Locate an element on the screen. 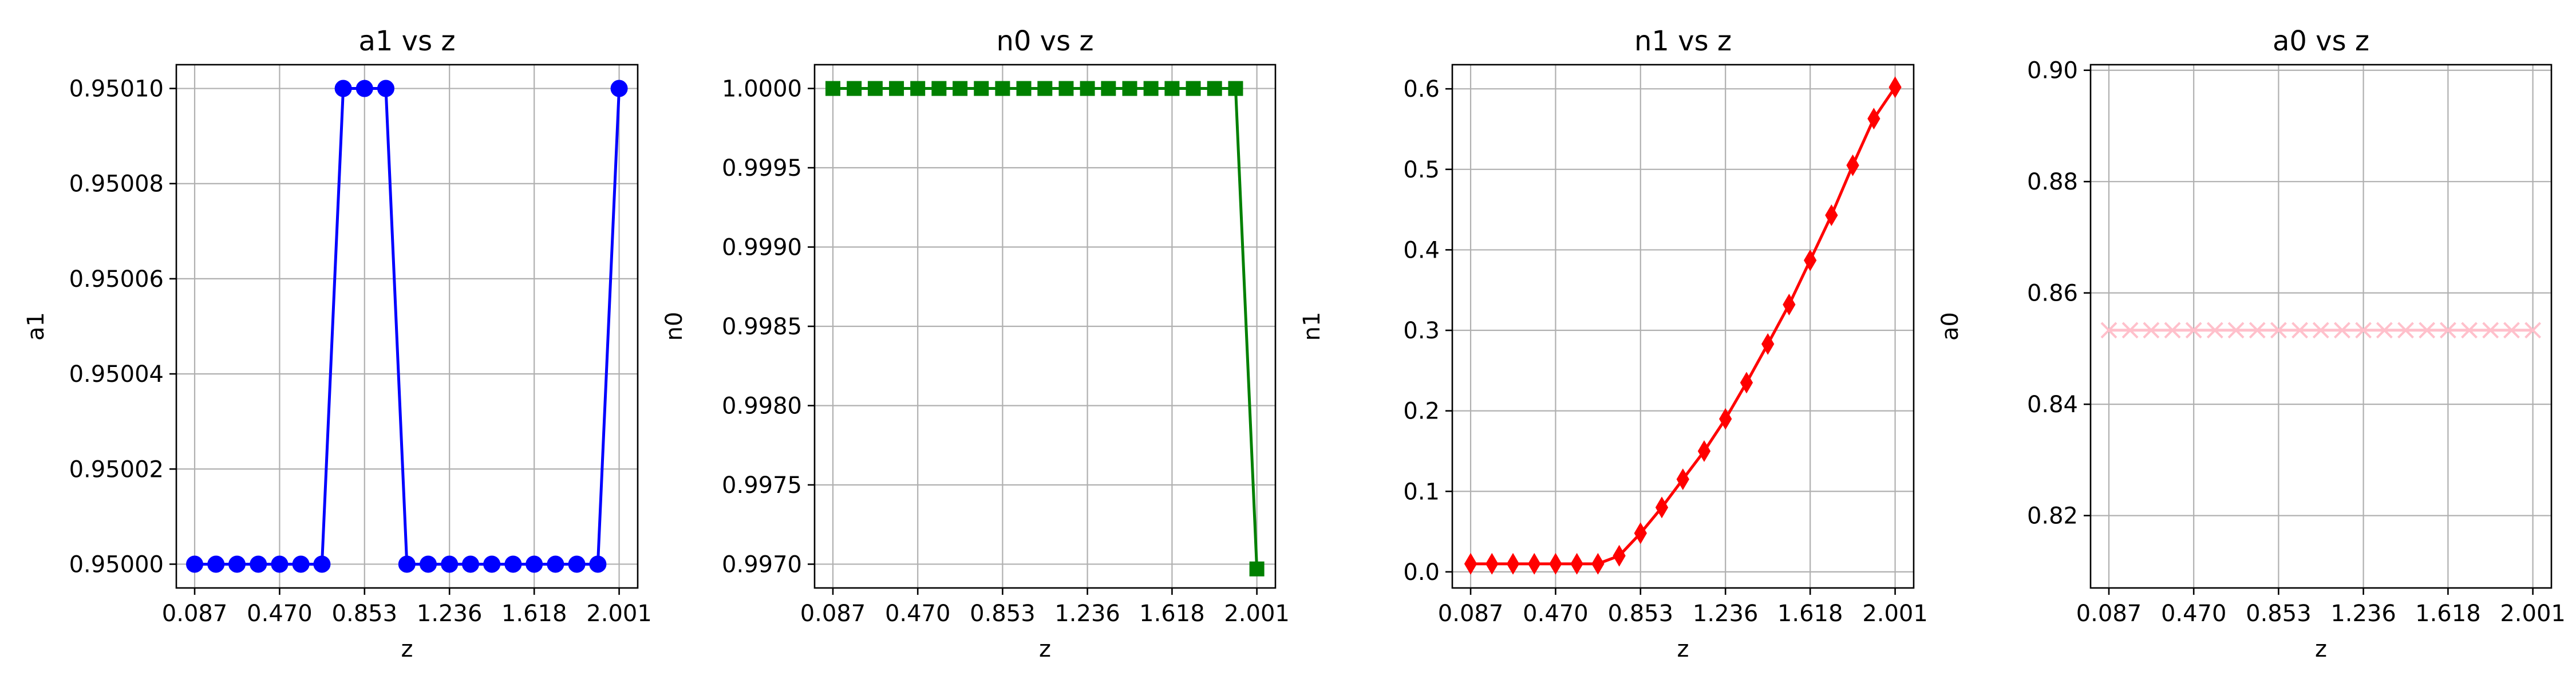 This screenshot has width=2576, height=687. chart-title: n0 vs z is located at coordinates (1044, 41).